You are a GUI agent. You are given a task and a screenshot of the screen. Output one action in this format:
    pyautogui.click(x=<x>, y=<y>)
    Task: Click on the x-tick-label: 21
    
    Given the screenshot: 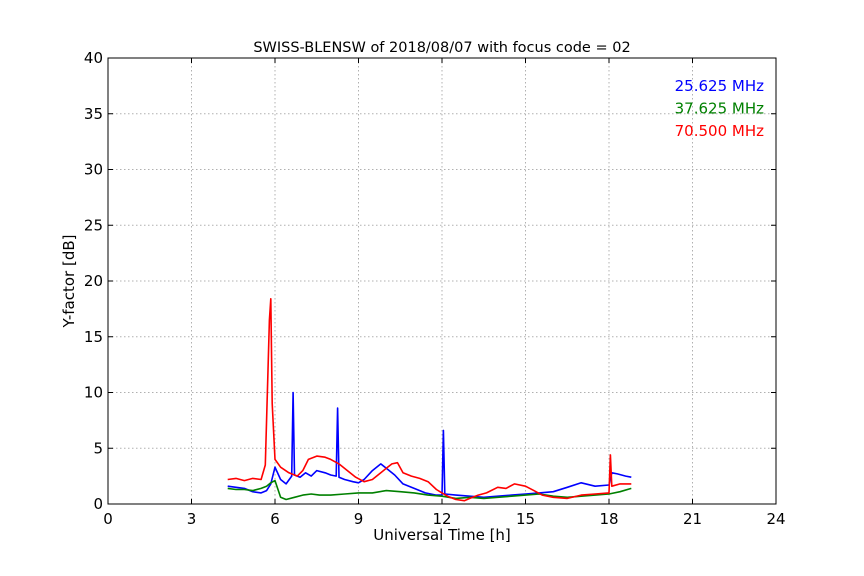 What is the action you would take?
    pyautogui.click(x=692, y=519)
    